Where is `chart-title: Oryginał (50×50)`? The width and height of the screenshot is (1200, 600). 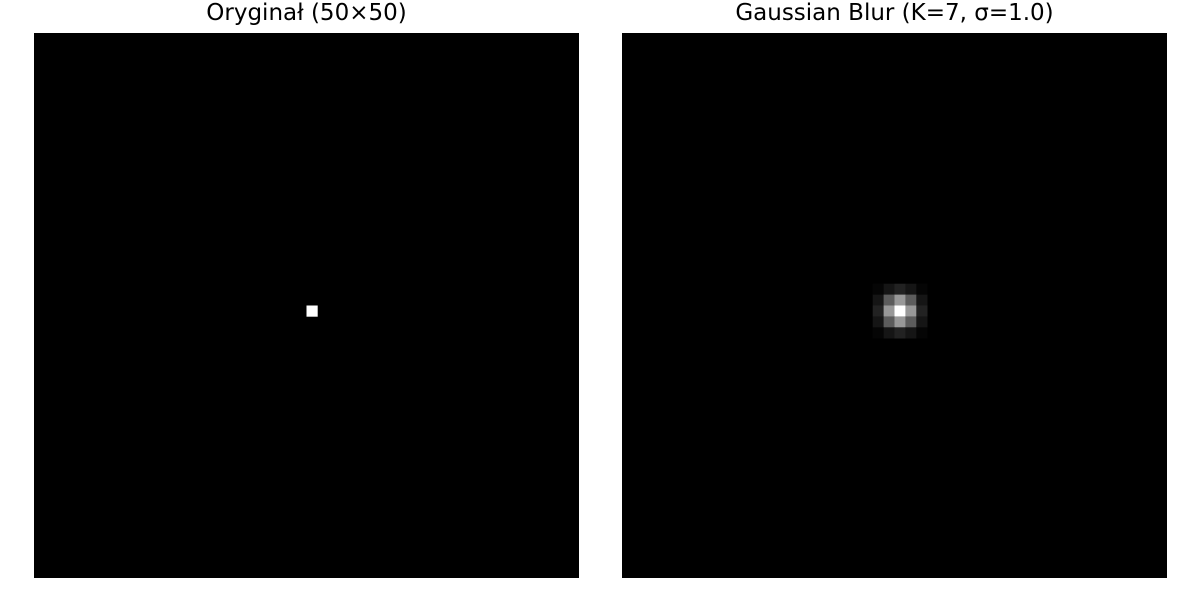 chart-title: Oryginał (50×50) is located at coordinates (306, 13).